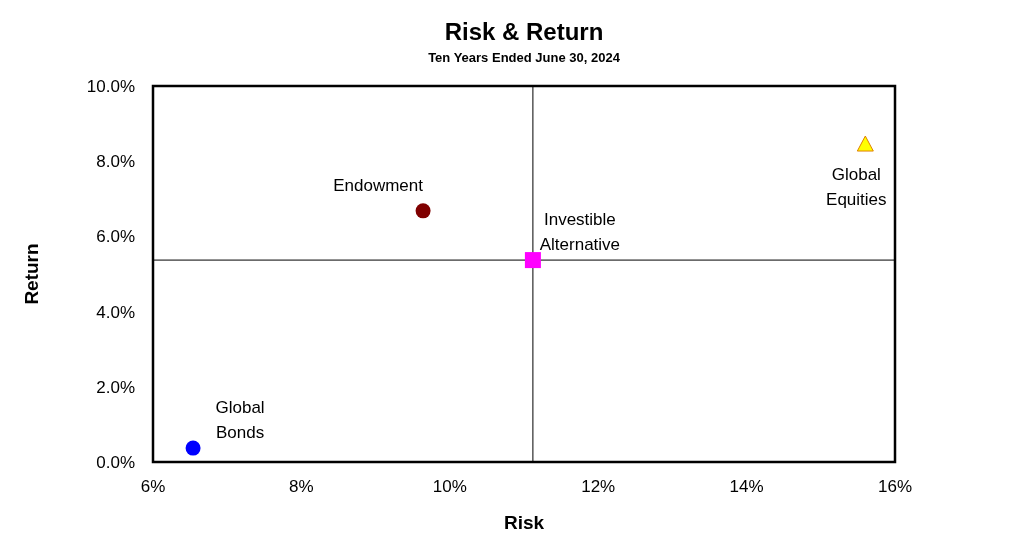 This screenshot has height=546, width=1024. I want to click on y-axis-title: Return, so click(31, 274).